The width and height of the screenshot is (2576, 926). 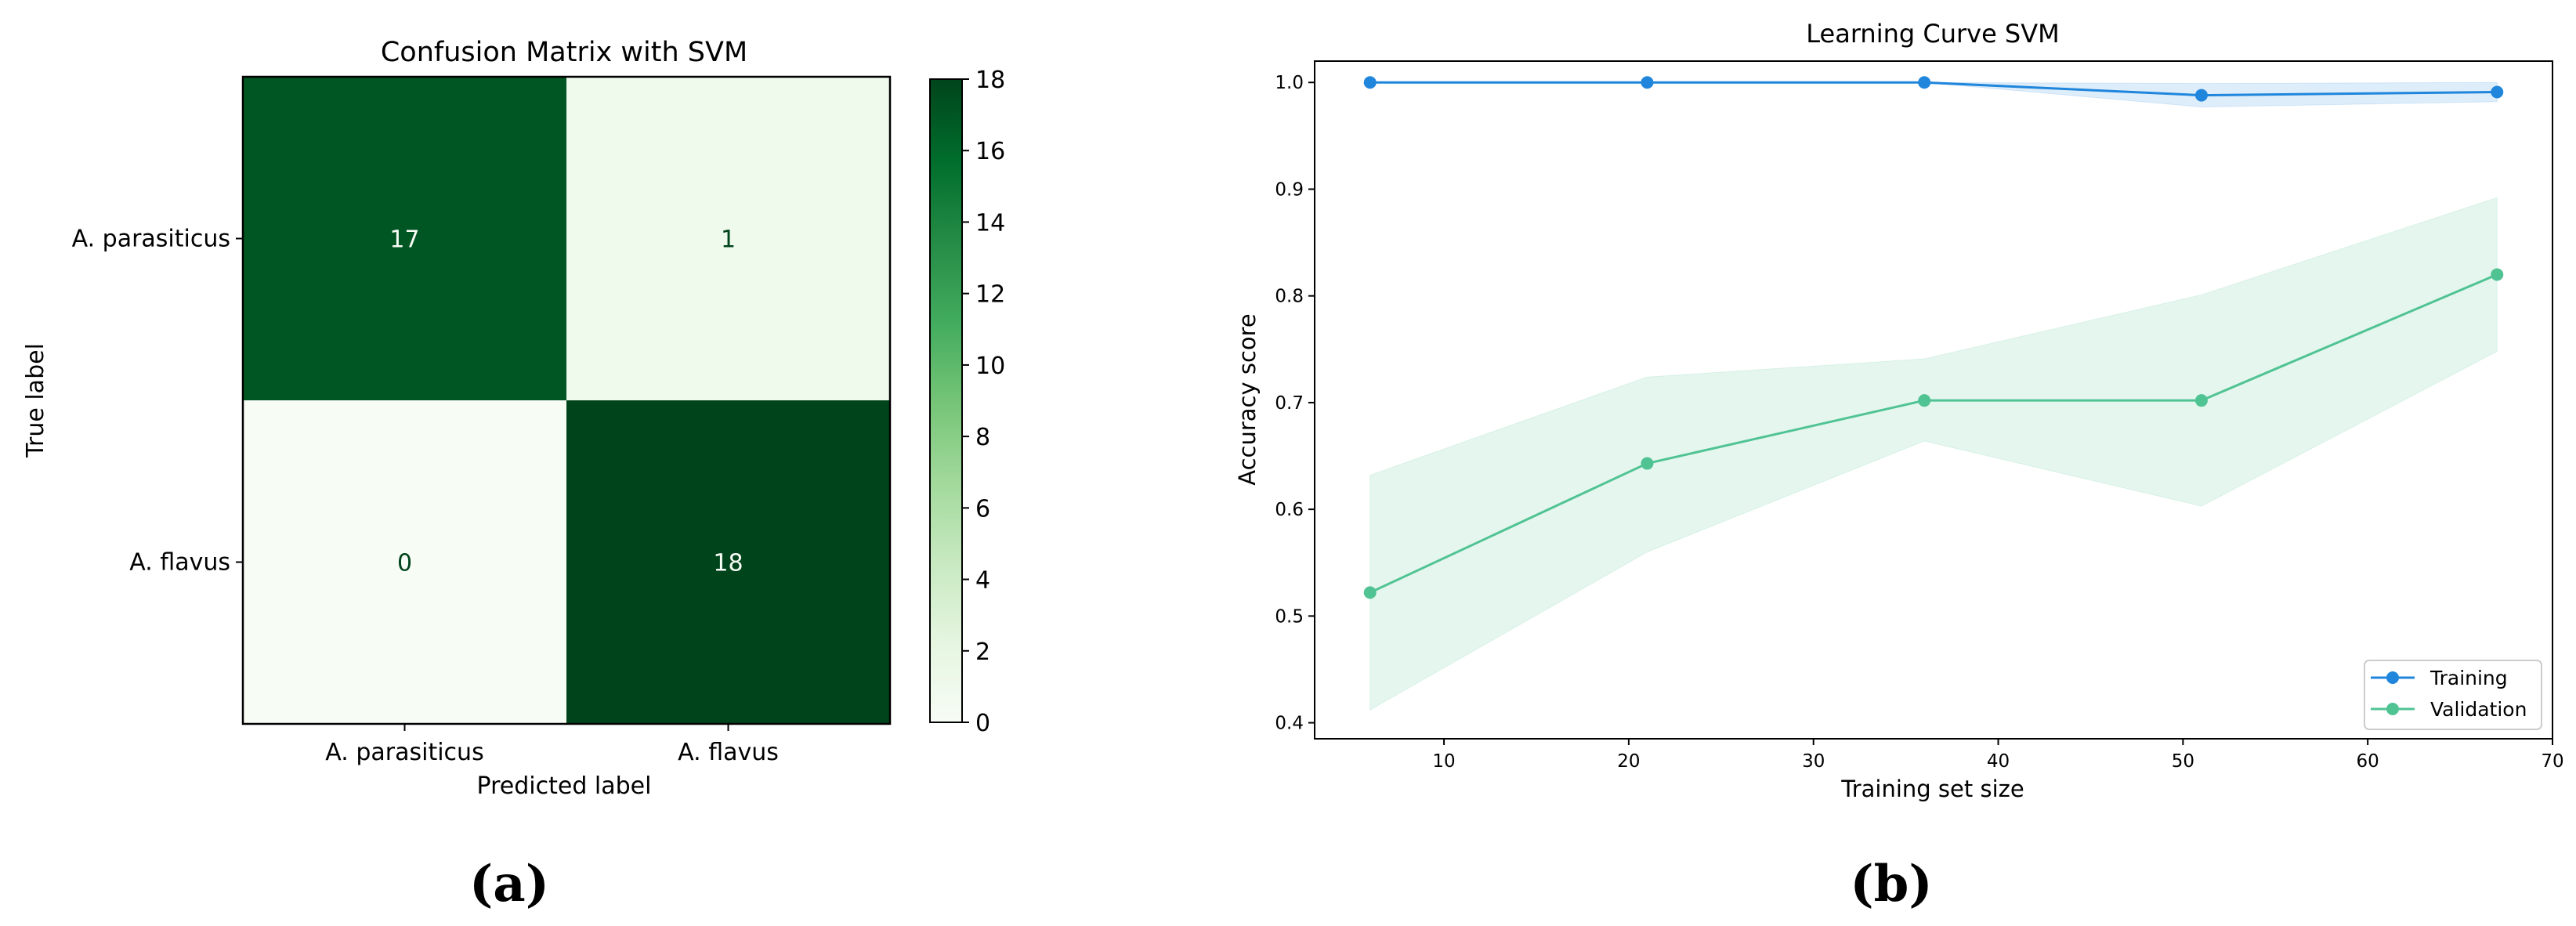 I want to click on x-tick-label: 20, so click(x=1628, y=761).